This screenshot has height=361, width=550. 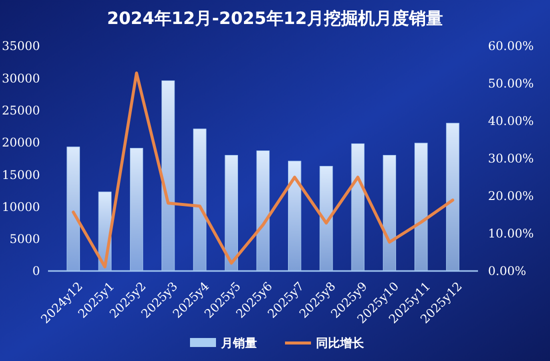 What do you see at coordinates (275, 19) in the screenshot?
I see `chart-title: 2024年12月-2025年12月挖掘机月度销量` at bounding box center [275, 19].